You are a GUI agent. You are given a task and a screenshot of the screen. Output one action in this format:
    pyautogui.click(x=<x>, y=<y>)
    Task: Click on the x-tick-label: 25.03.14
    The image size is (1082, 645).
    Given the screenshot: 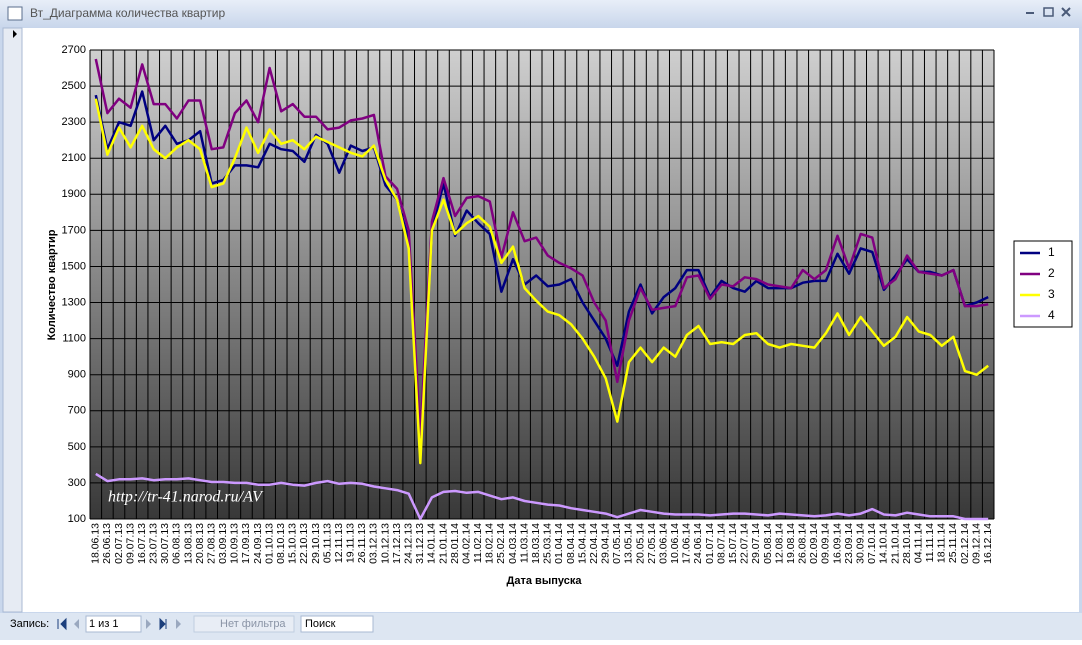 What is the action you would take?
    pyautogui.click(x=548, y=543)
    